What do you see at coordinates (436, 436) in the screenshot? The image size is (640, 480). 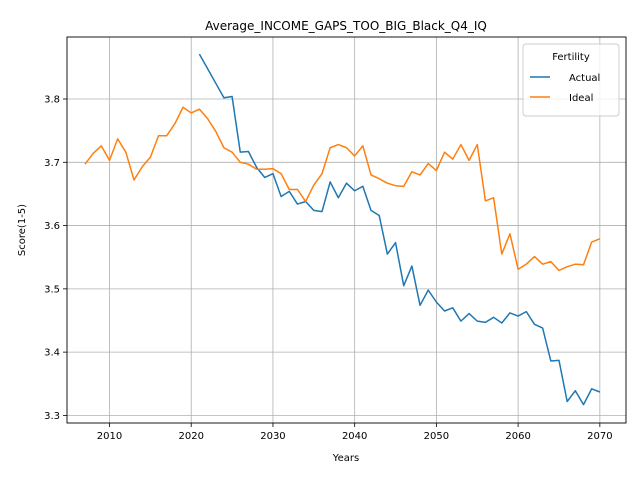 I see `x-tick-label: 2050` at bounding box center [436, 436].